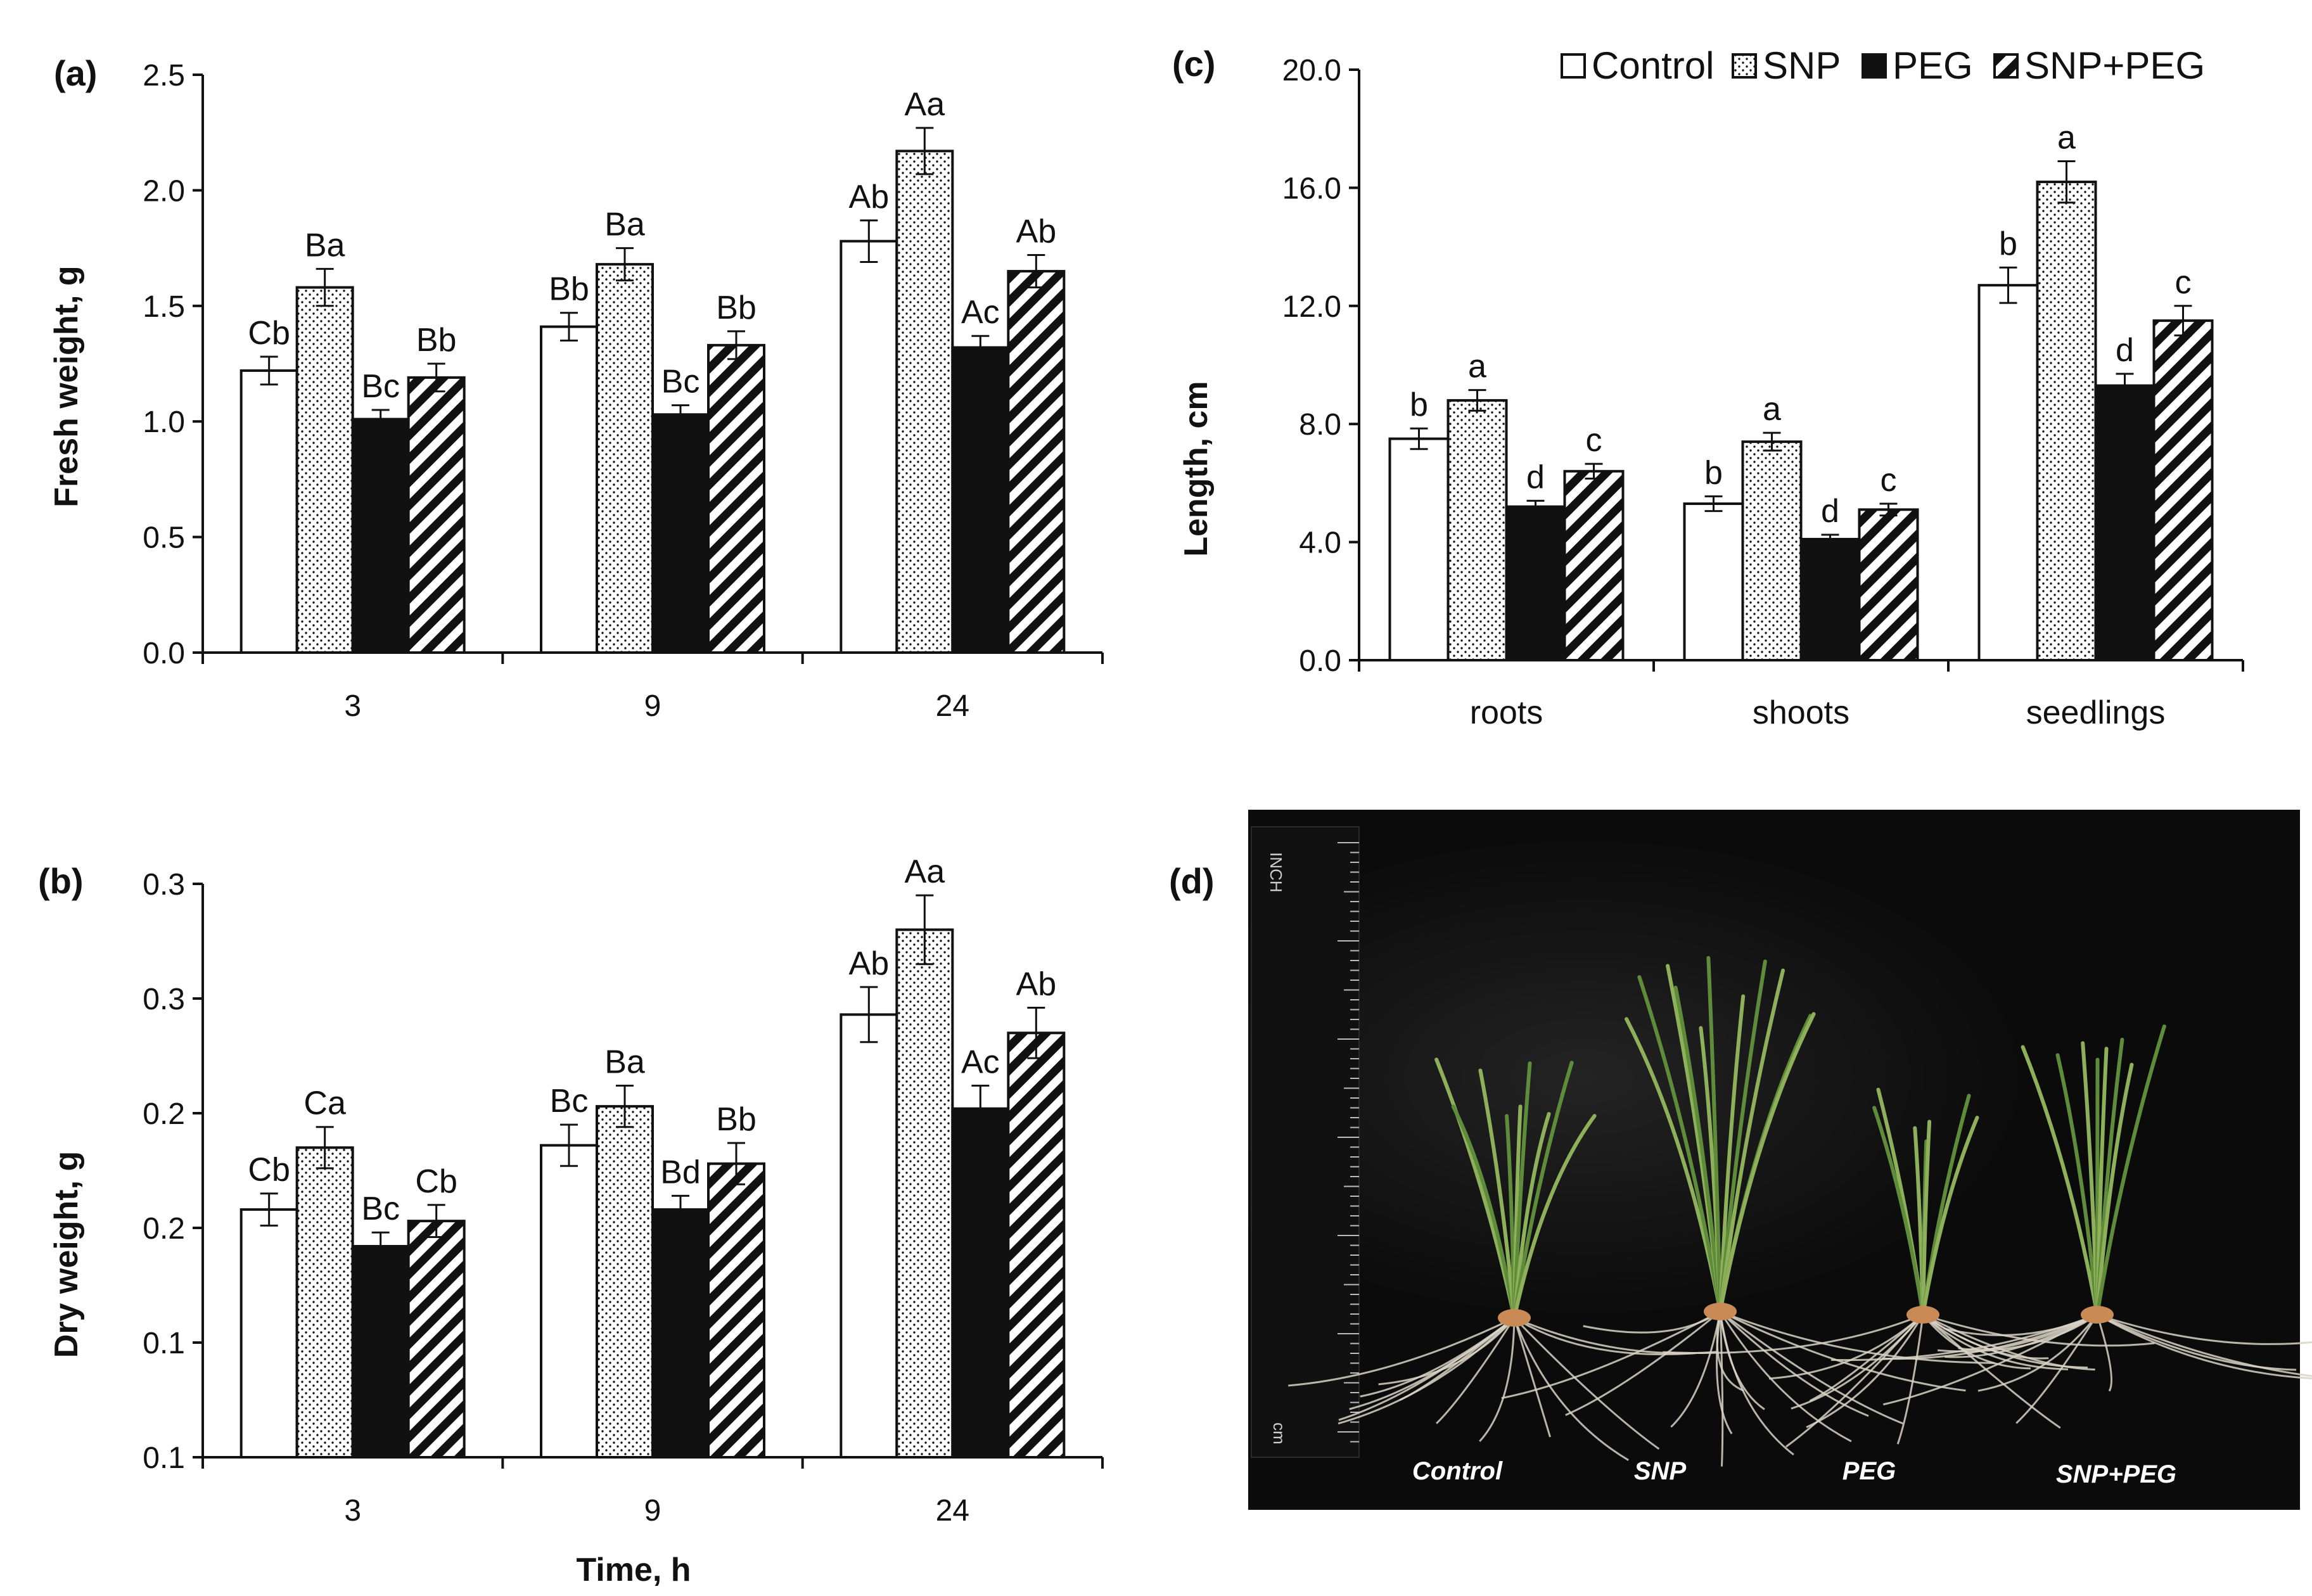 This screenshot has width=2312, height=1596. Describe the element at coordinates (1772, 550) in the screenshot. I see `panel-c-bar-snp` at that location.